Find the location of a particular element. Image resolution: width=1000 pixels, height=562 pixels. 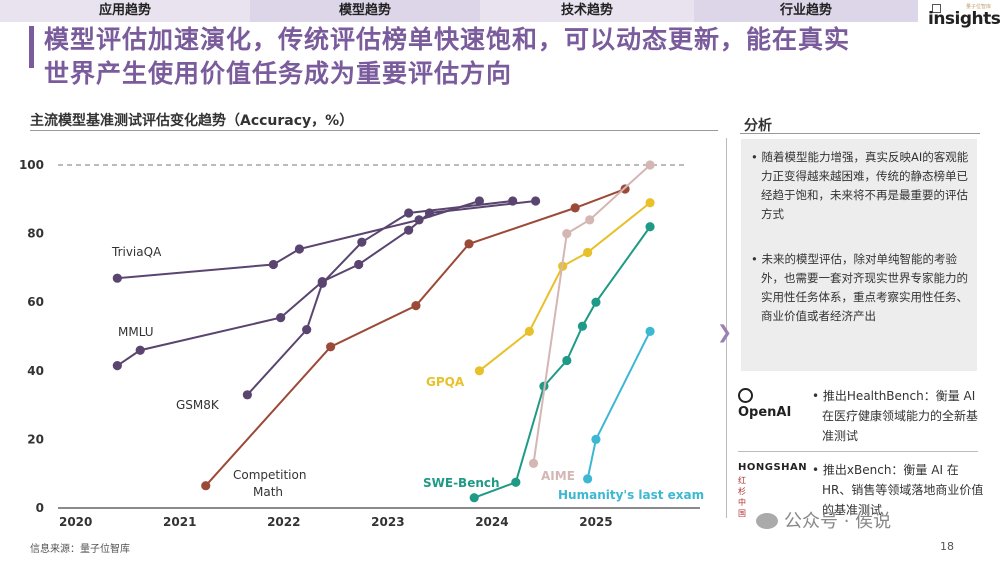

chart-heading: 主流模型基准测试评估变化趋势（Accuracy，%） is located at coordinates (192, 121).